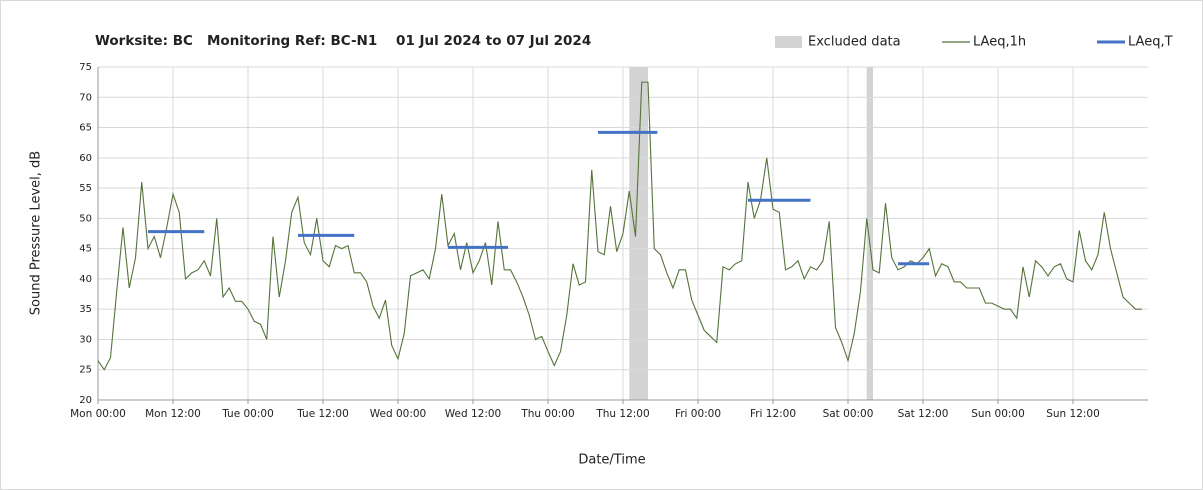 Image resolution: width=1203 pixels, height=490 pixels. I want to click on x-tick-label: Sat 00:00, so click(848, 414).